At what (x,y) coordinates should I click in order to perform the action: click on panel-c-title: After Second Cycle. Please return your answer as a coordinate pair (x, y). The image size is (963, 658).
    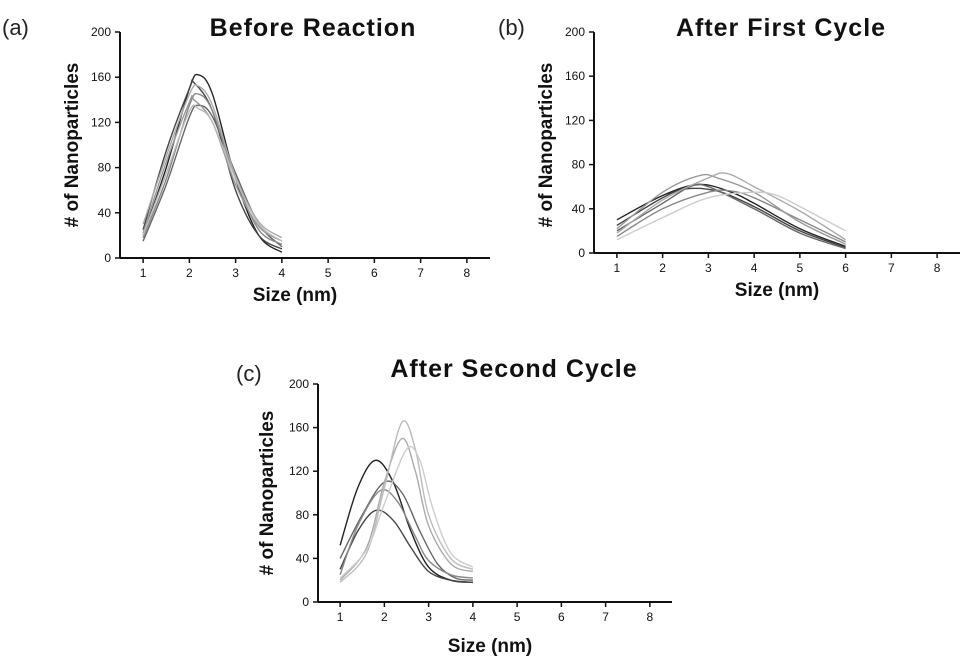
    Looking at the image, I should click on (513, 369).